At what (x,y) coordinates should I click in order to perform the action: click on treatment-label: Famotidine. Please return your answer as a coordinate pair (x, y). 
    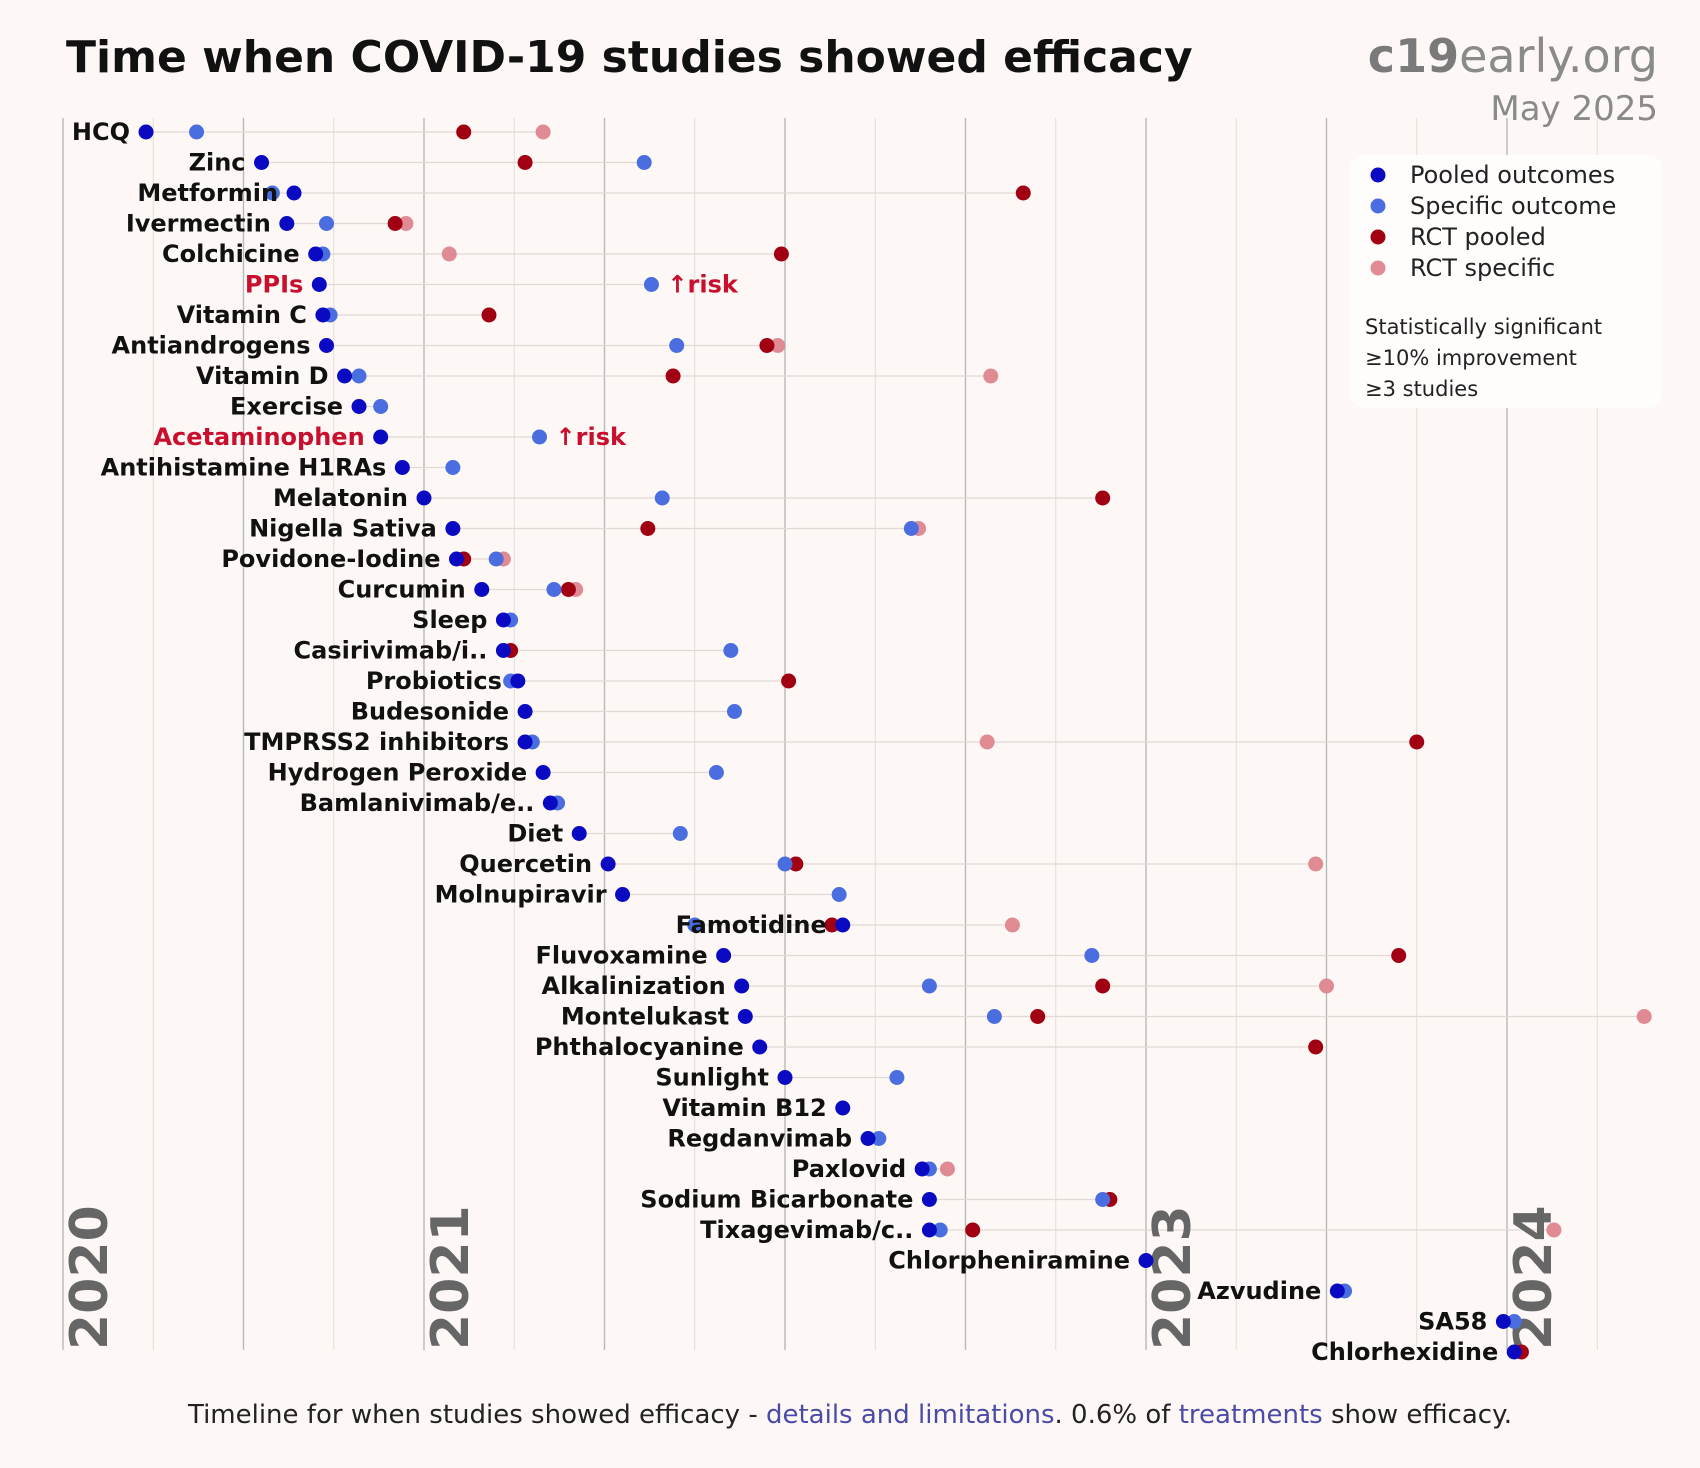
    Looking at the image, I should click on (751, 925).